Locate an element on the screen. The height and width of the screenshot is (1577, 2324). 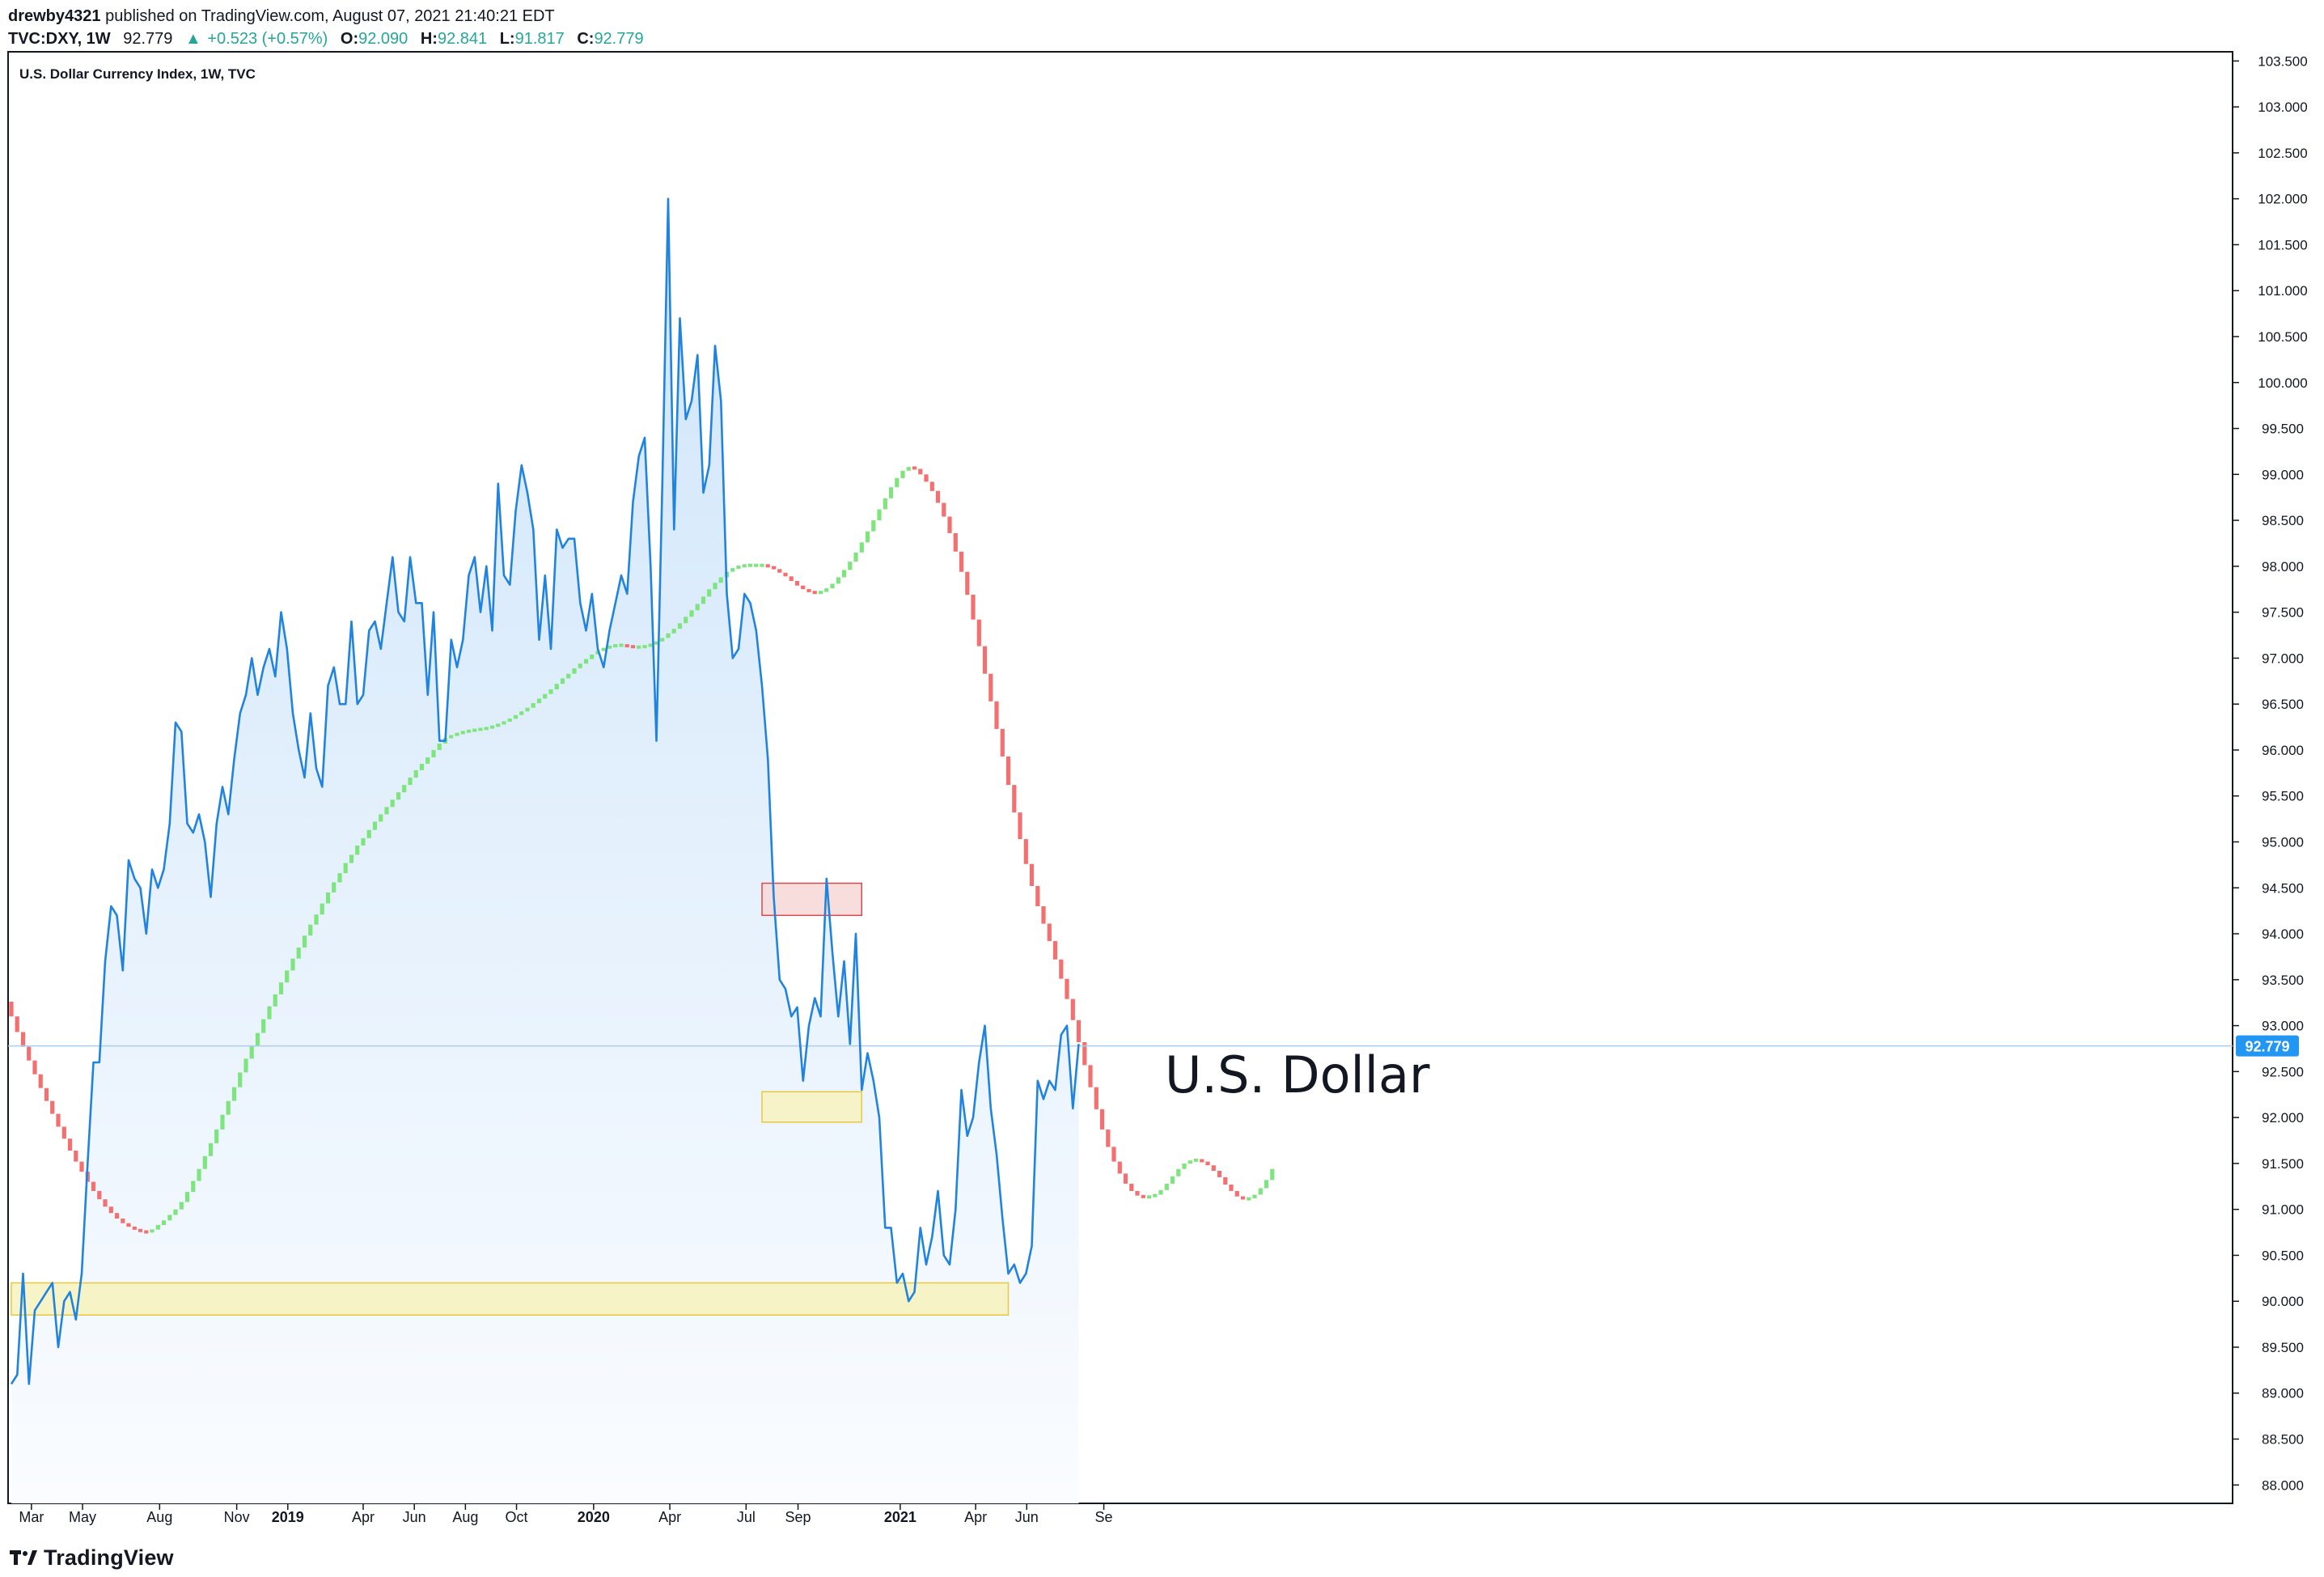
y-tick-label: 99.000 is located at coordinates (2283, 474).